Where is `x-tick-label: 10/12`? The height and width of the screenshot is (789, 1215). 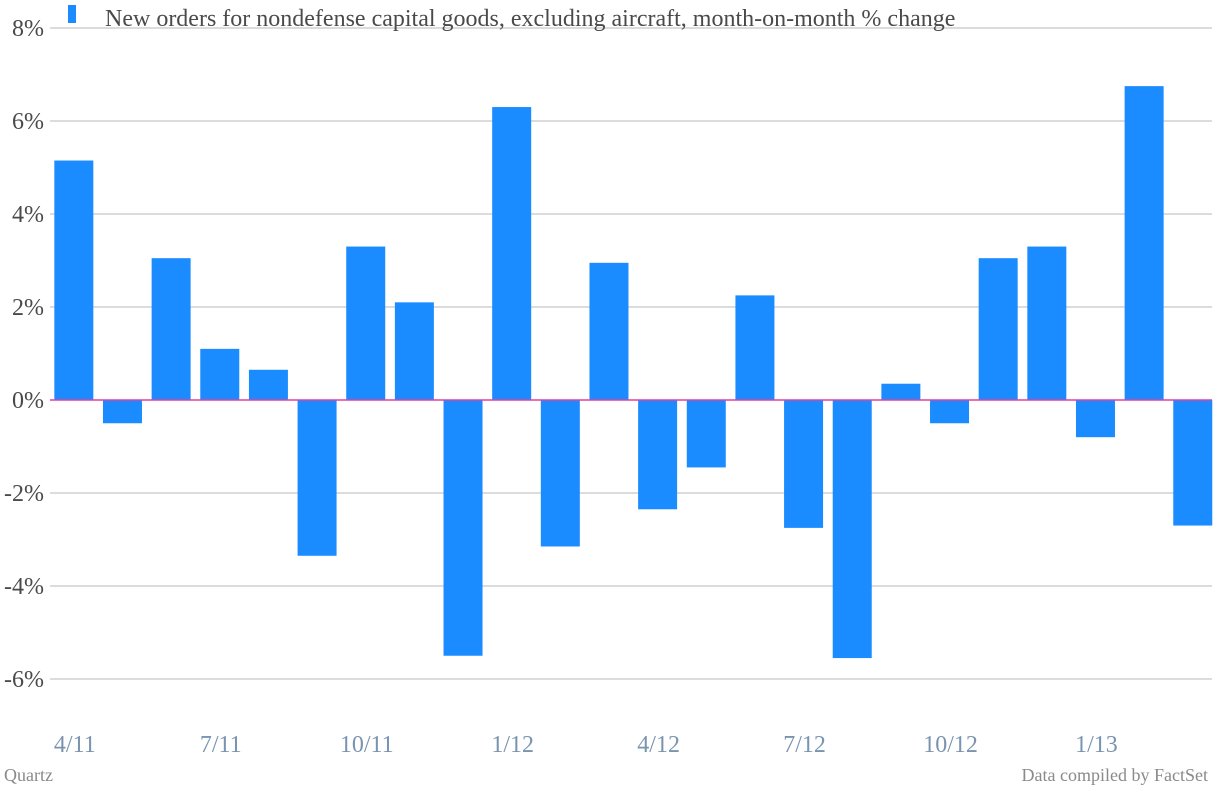 x-tick-label: 10/12 is located at coordinates (950, 745).